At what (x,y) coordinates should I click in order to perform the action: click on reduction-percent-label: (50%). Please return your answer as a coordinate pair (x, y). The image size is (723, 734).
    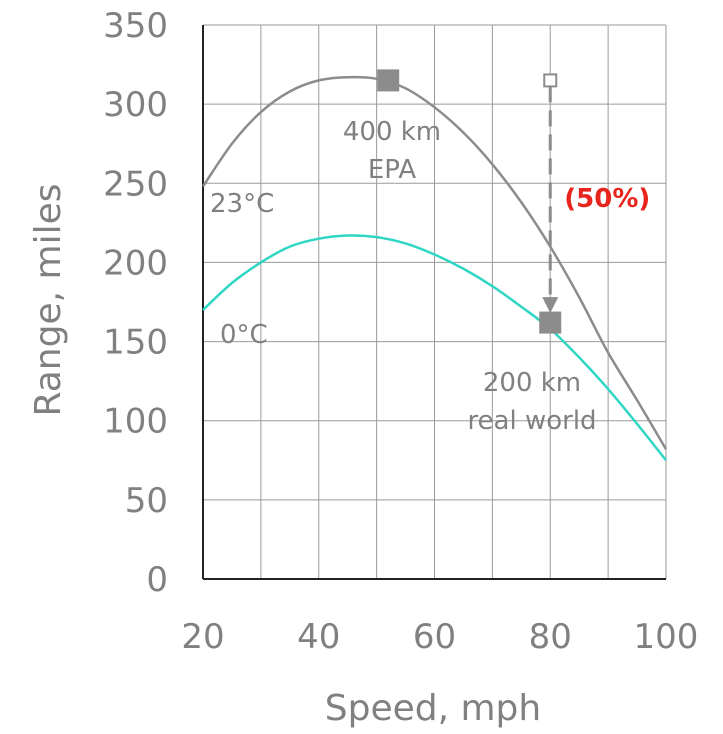
    Looking at the image, I should click on (607, 199).